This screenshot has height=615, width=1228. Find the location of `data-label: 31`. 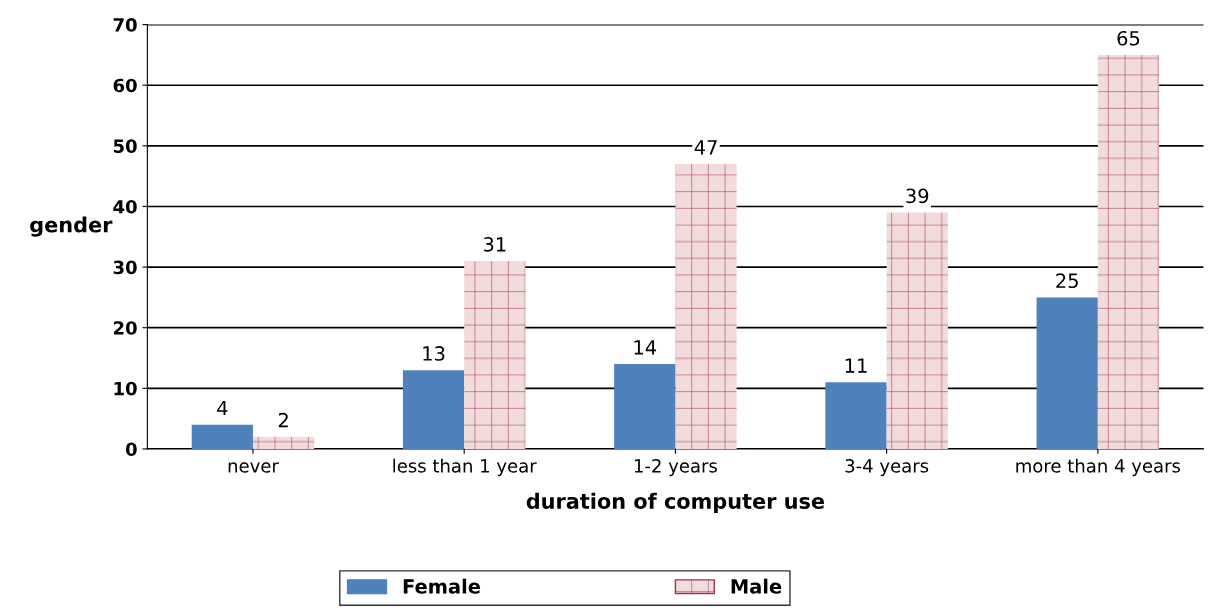

data-label: 31 is located at coordinates (494, 244).